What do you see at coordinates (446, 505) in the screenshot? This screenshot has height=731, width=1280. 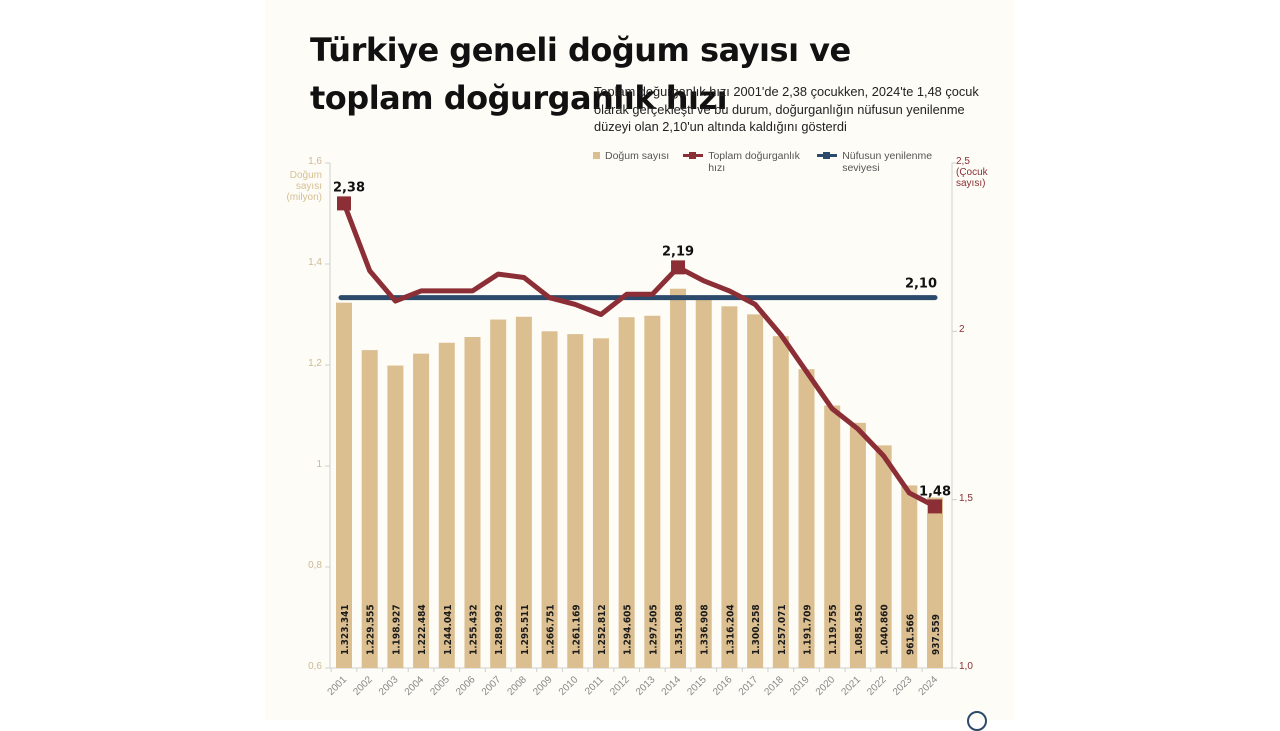 I see `bar-2005: 1.244.041` at bounding box center [446, 505].